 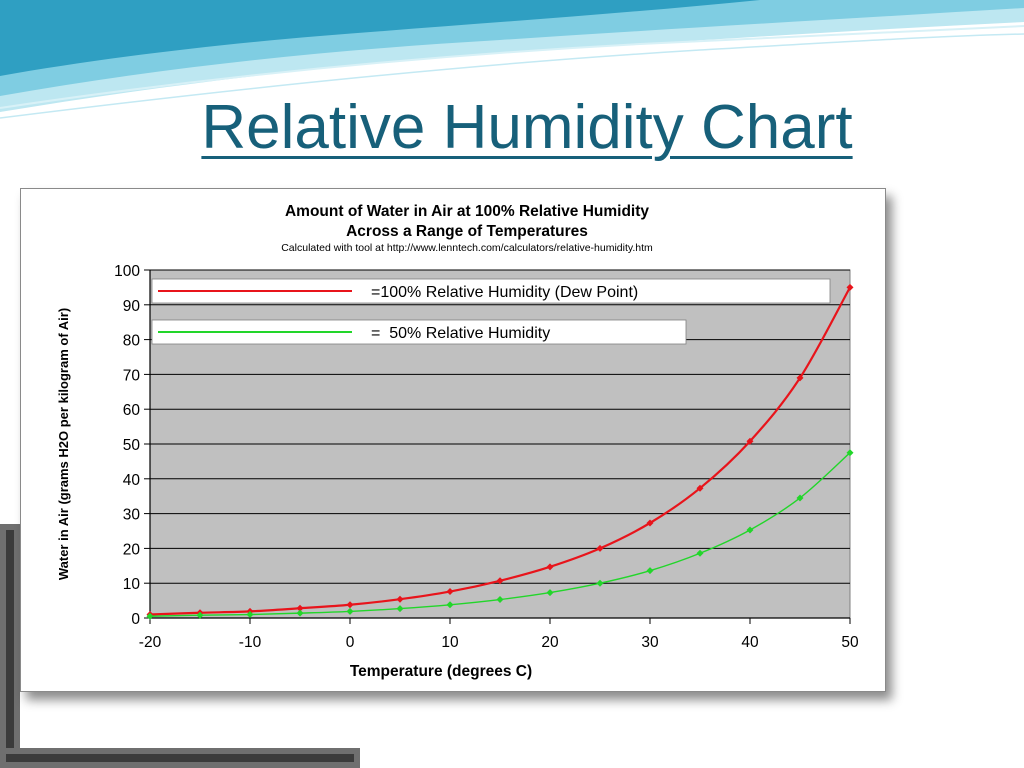 I want to click on x-axis-label: Temperature (degrees C), so click(x=441, y=671).